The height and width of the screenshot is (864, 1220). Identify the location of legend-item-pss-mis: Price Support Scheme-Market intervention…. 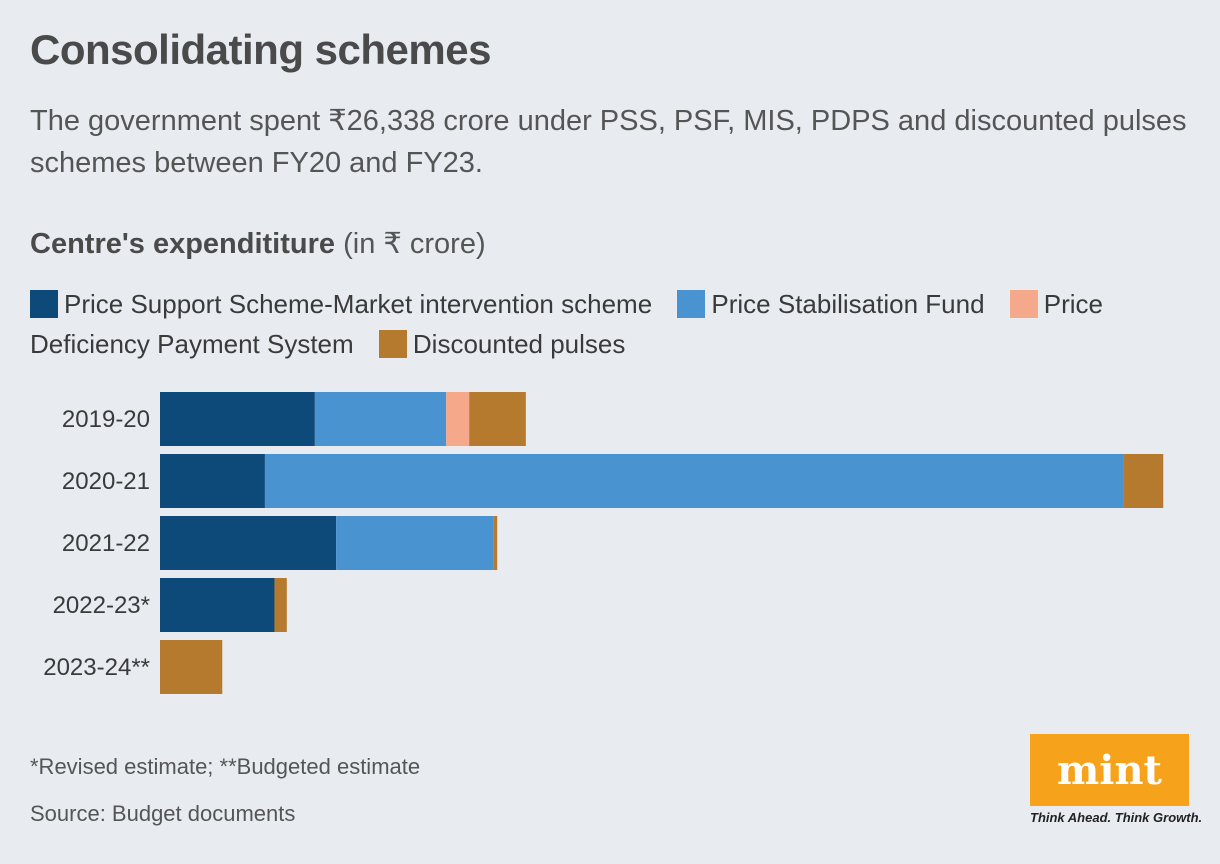
(341, 304).